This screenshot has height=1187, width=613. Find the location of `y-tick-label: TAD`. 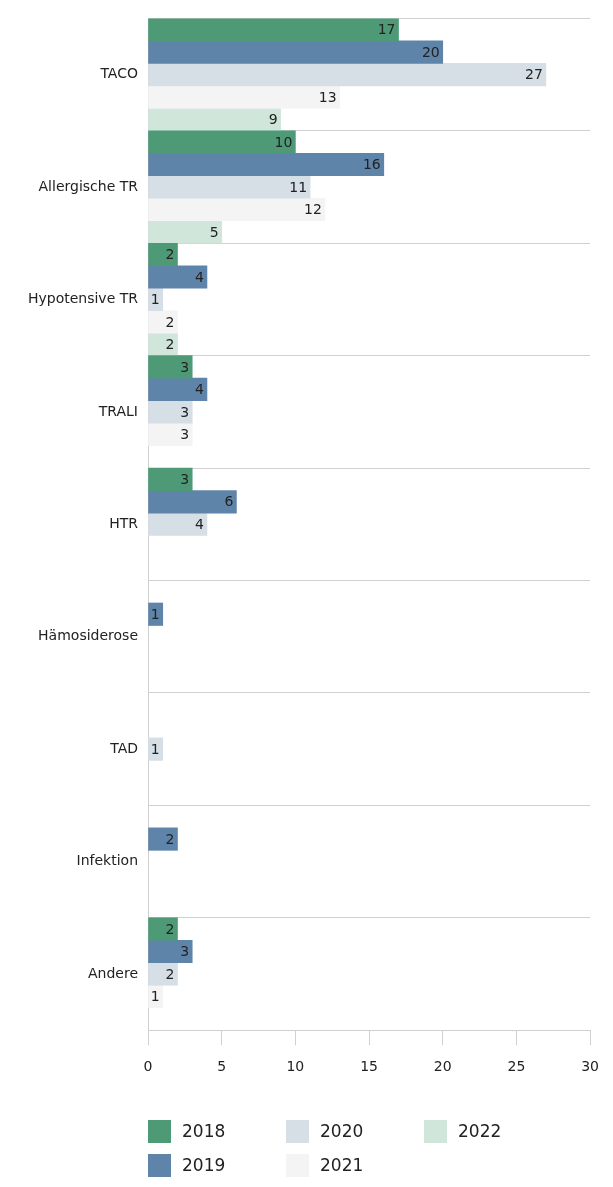

y-tick-label: TAD is located at coordinates (123, 747).